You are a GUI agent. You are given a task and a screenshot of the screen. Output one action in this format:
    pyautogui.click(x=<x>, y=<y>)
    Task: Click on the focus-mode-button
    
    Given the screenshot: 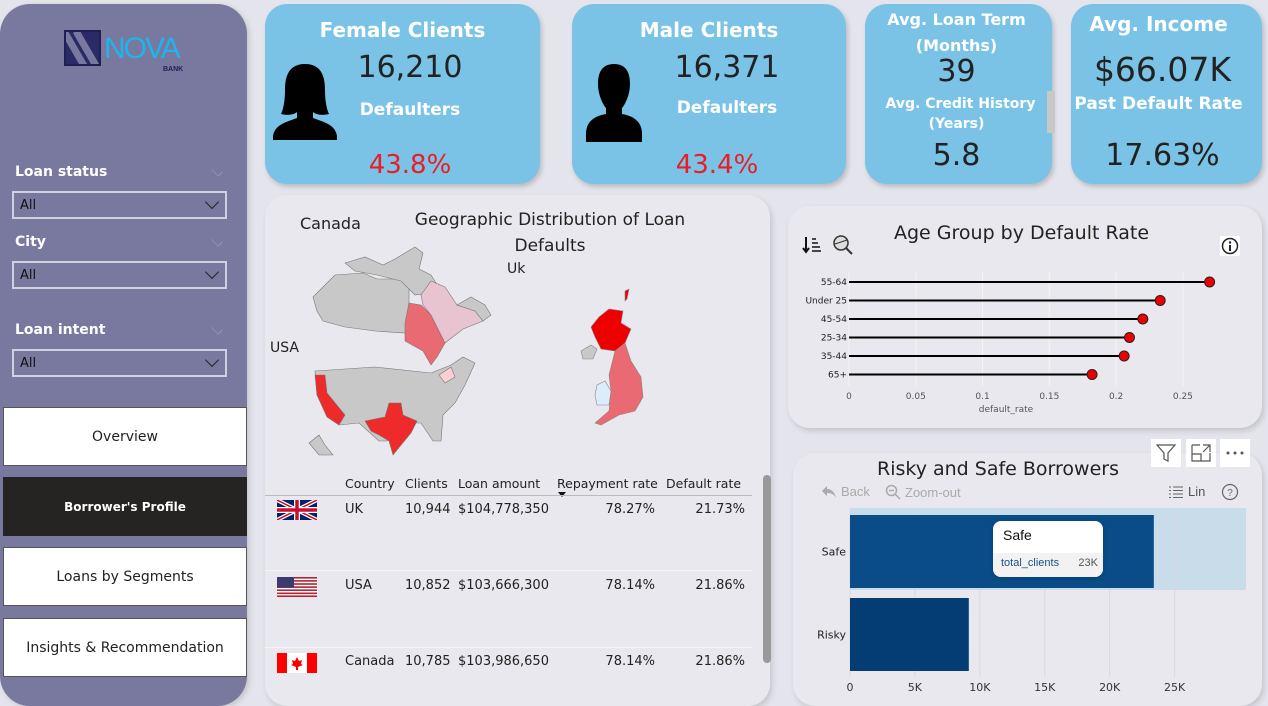 What is the action you would take?
    pyautogui.click(x=1201, y=453)
    